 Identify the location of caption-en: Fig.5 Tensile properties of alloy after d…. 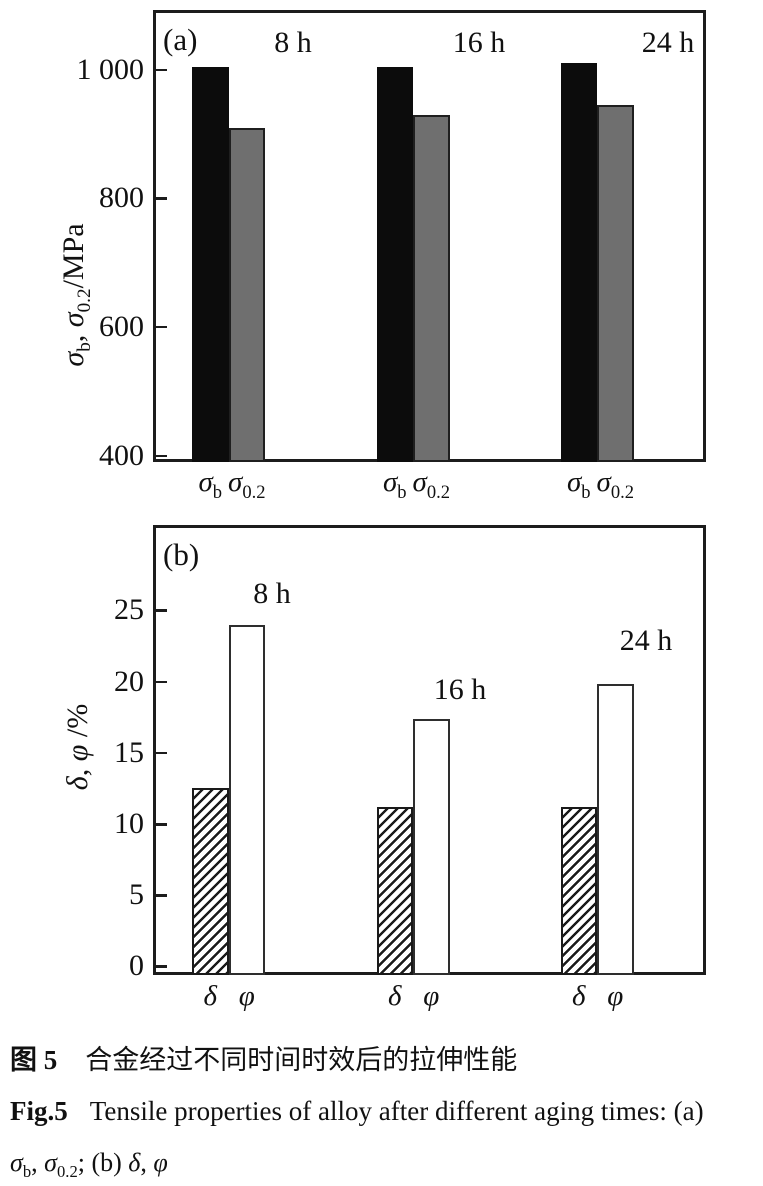
(357, 1111).